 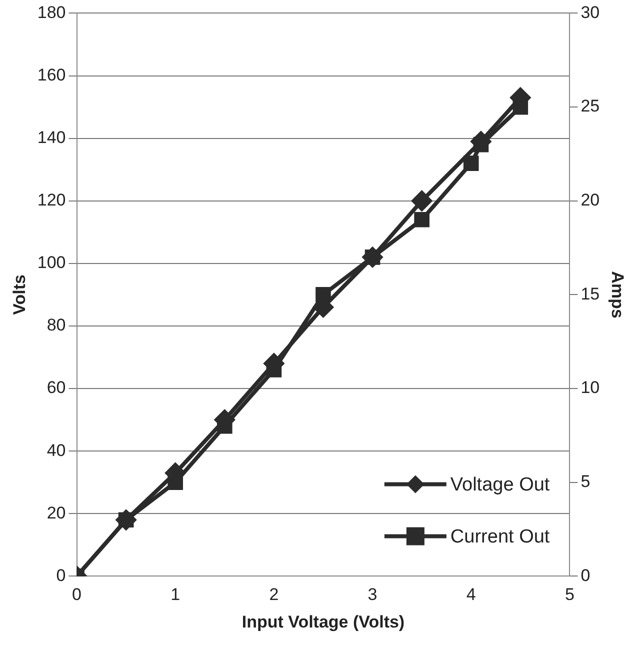 I want to click on y-tick-label: 100, so click(x=51, y=262).